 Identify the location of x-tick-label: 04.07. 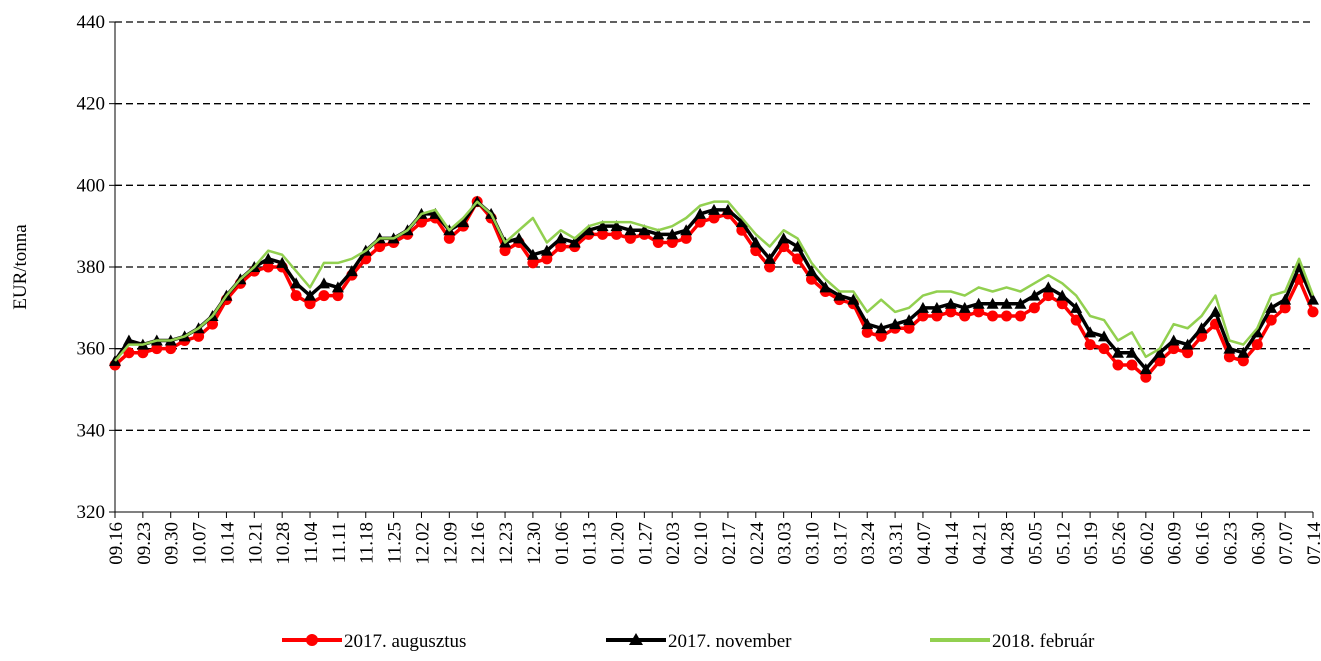
(924, 543).